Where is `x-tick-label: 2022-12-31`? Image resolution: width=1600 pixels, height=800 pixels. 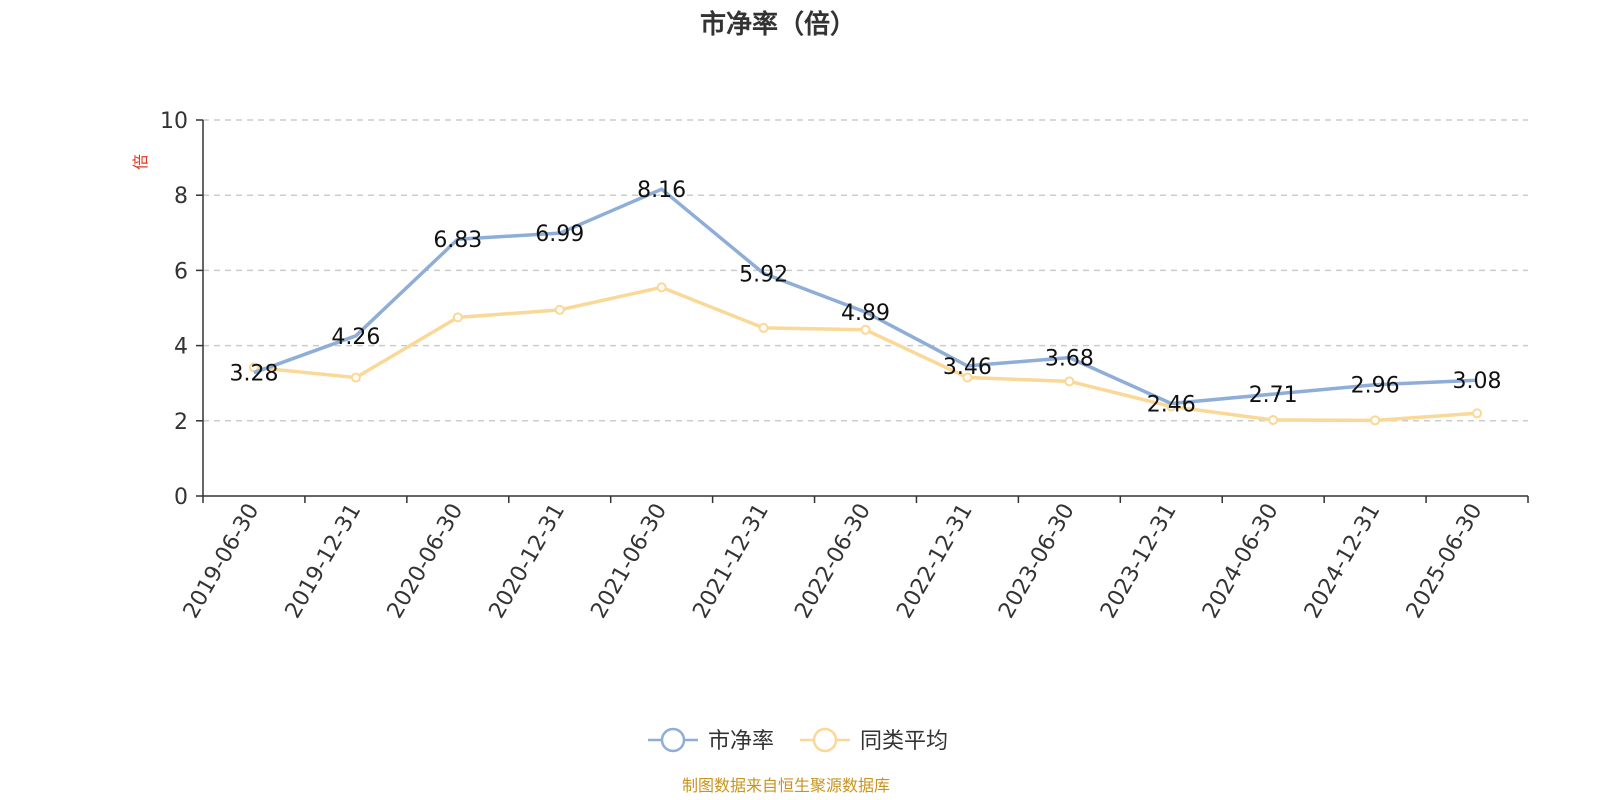
x-tick-label: 2022-12-31 is located at coordinates (935, 561).